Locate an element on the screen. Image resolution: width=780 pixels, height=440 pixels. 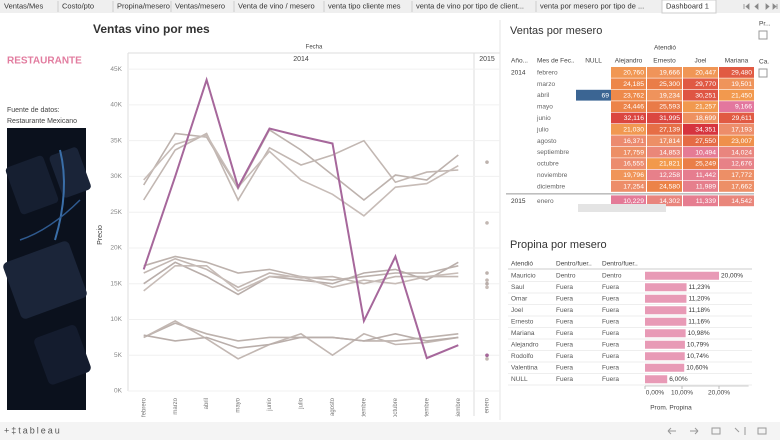
column-header: Atendió is located at coordinates (522, 264).